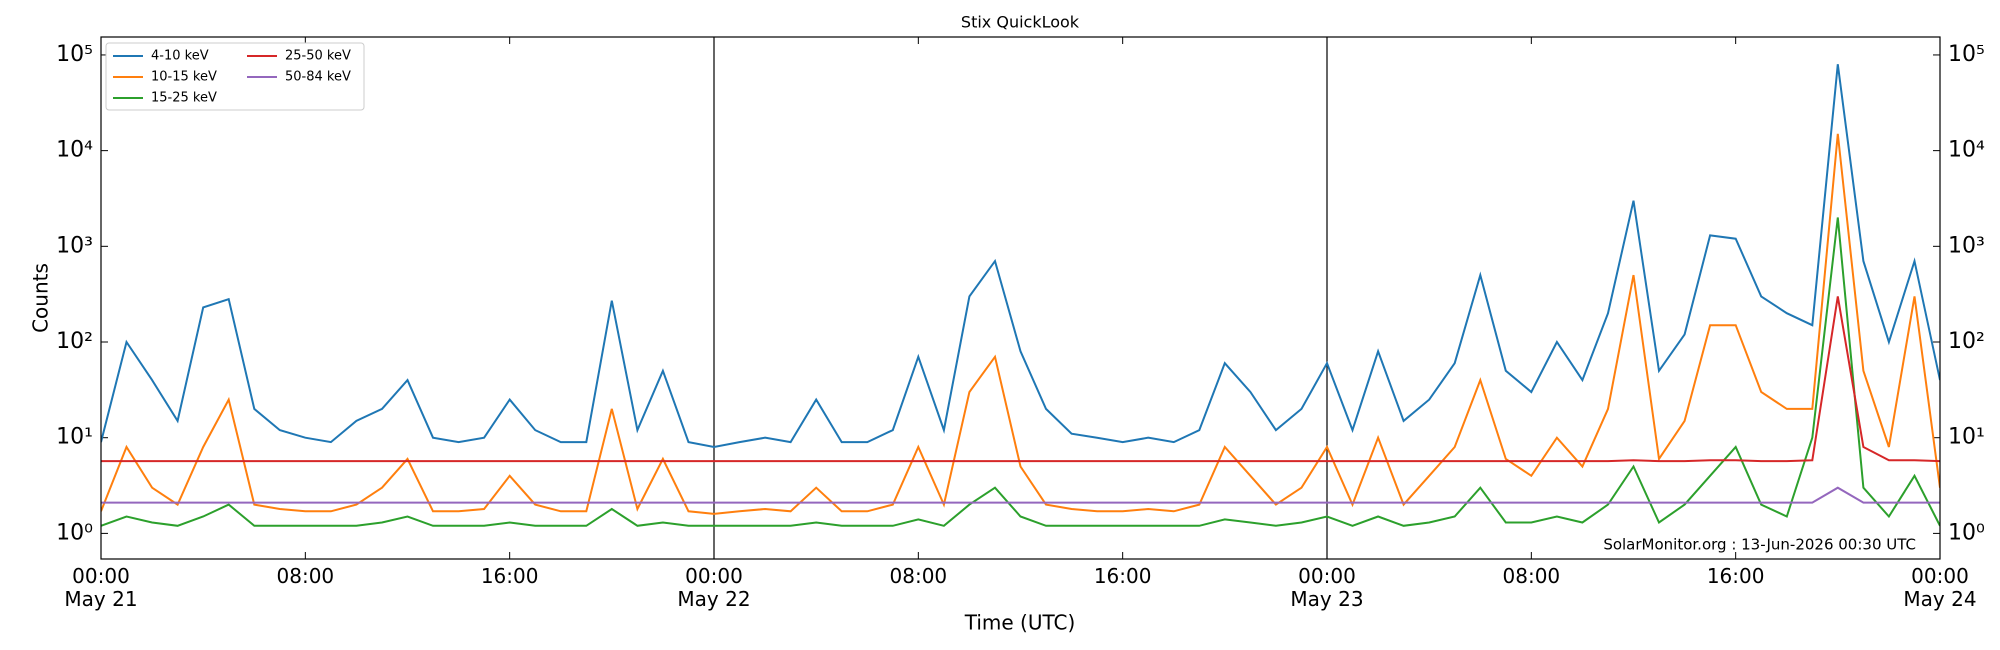 This screenshot has height=650, width=2000. I want to click on y-tick-label: 10⁴, so click(74, 150).